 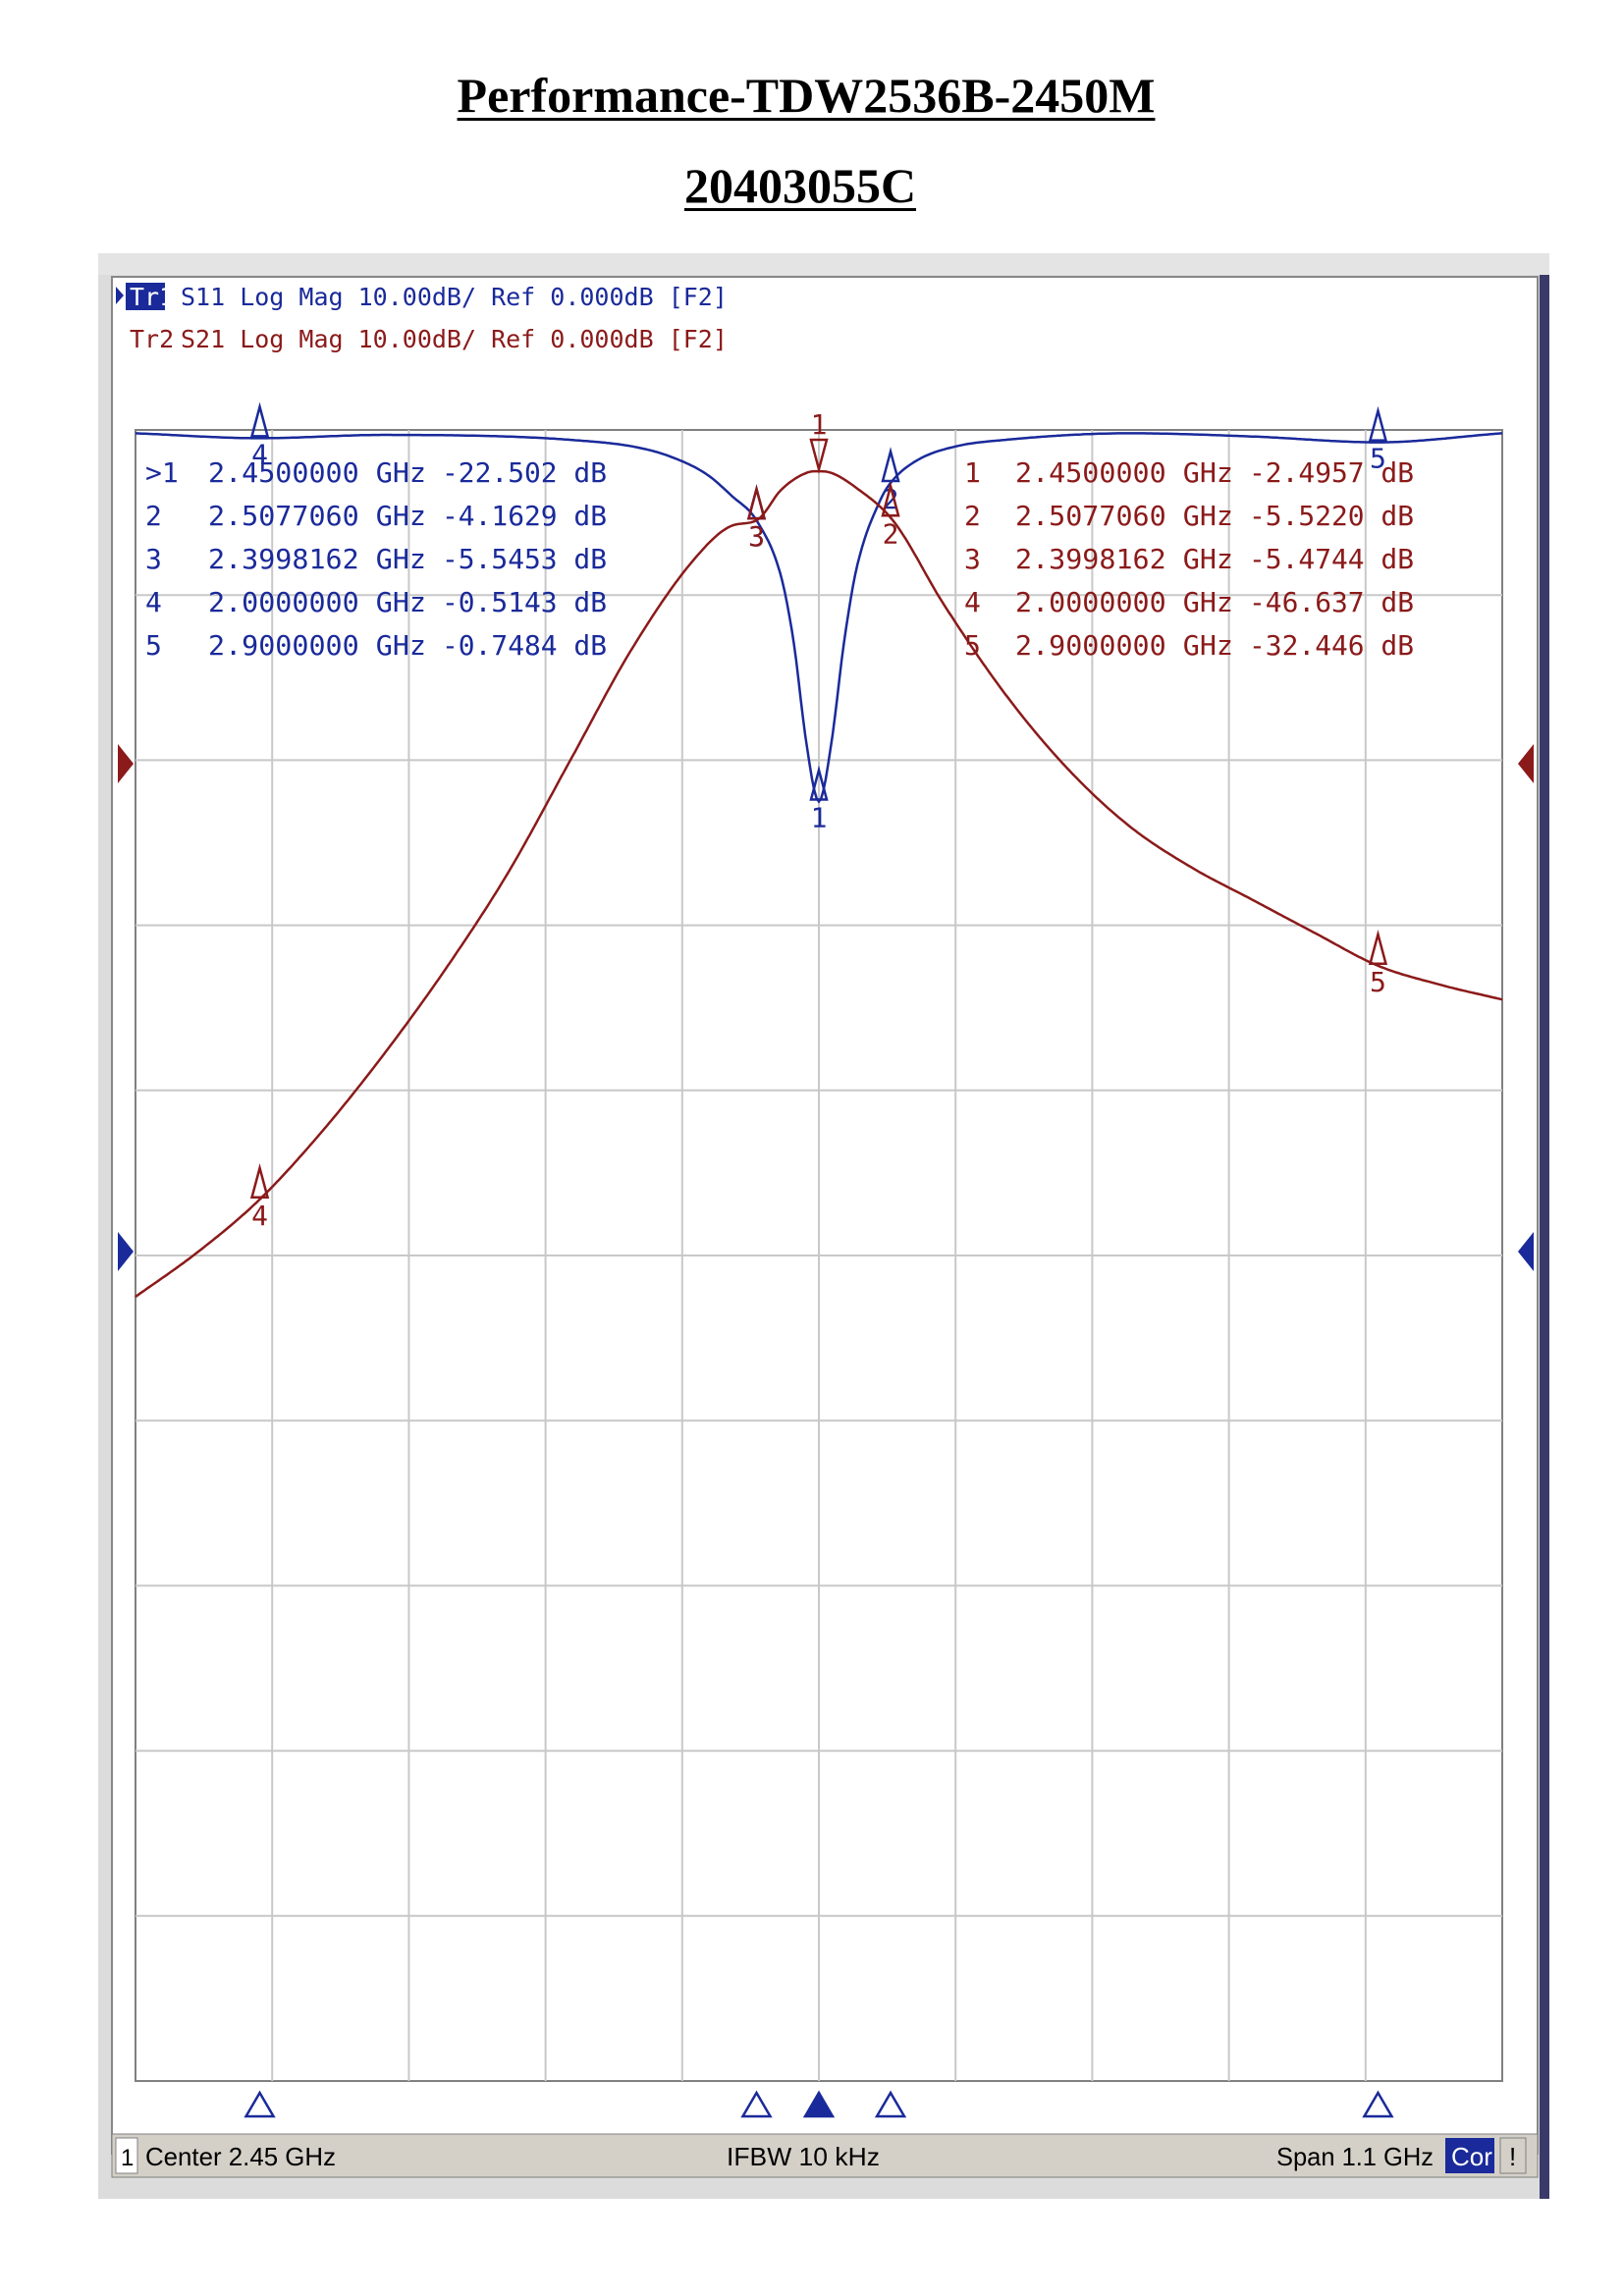 What do you see at coordinates (1331, 602) in the screenshot?
I see `marker-row-value: -46.637 dB` at bounding box center [1331, 602].